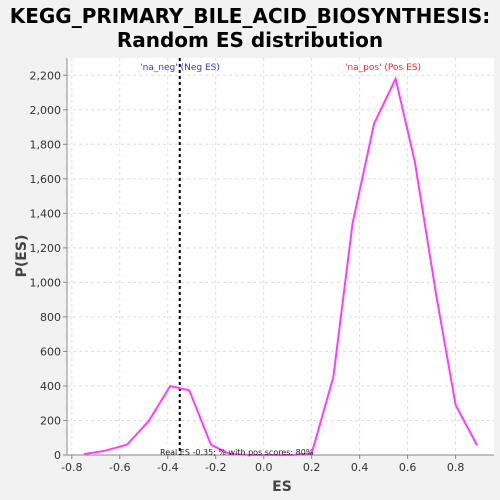 The width and height of the screenshot is (500, 500). What do you see at coordinates (250, 40) in the screenshot?
I see `chart-title-line2: Random ES distribution` at bounding box center [250, 40].